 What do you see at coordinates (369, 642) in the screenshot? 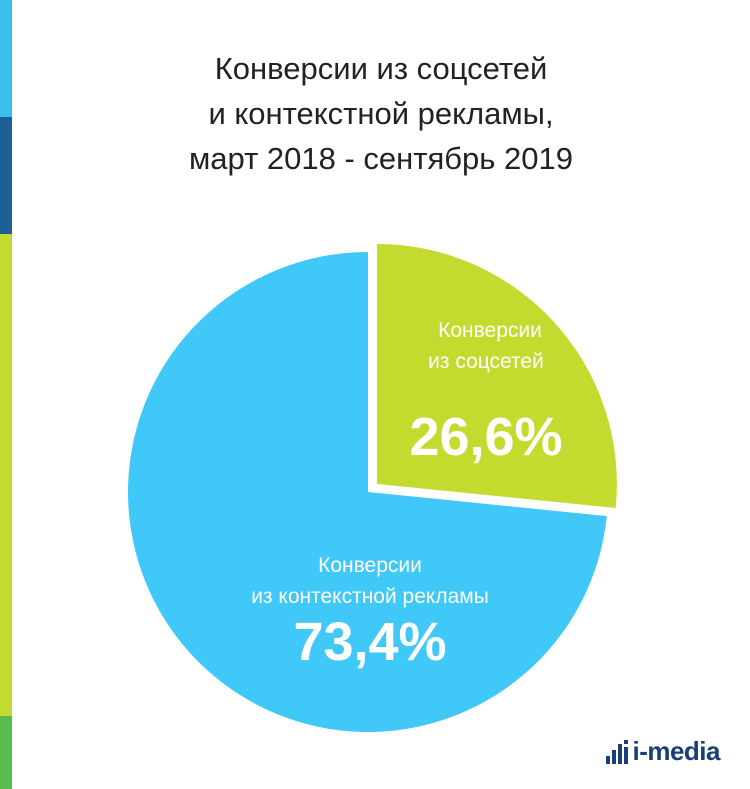
I see `slice-2-value-label: 73,4%` at bounding box center [369, 642].